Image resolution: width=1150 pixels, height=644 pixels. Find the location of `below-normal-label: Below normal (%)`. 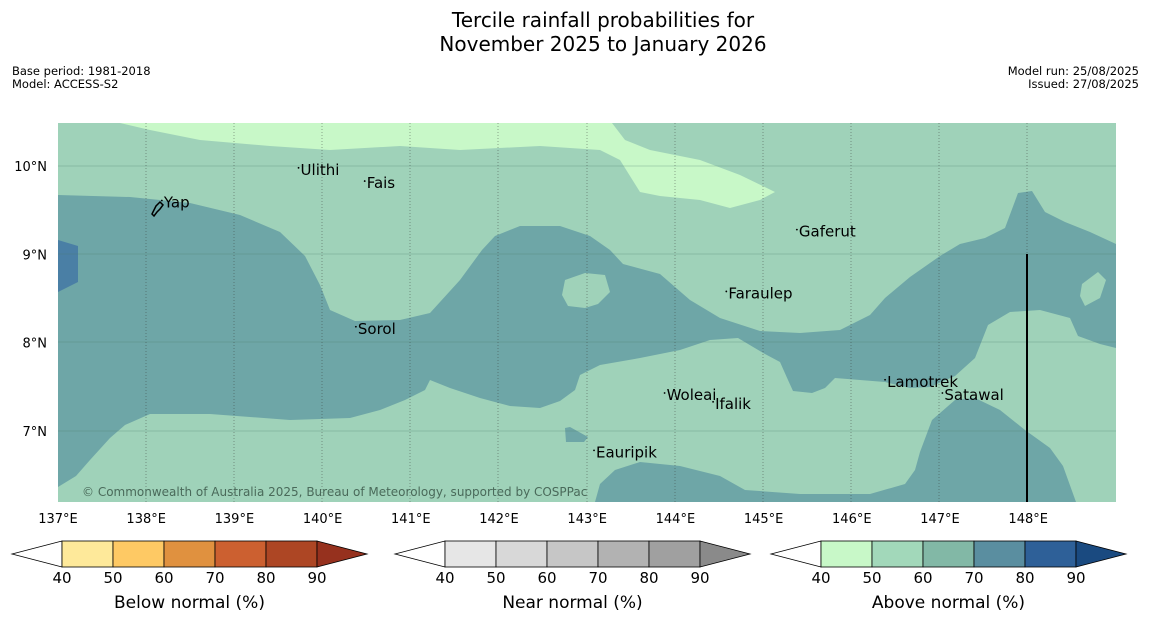

below-normal-label: Below normal (%) is located at coordinates (189, 603).